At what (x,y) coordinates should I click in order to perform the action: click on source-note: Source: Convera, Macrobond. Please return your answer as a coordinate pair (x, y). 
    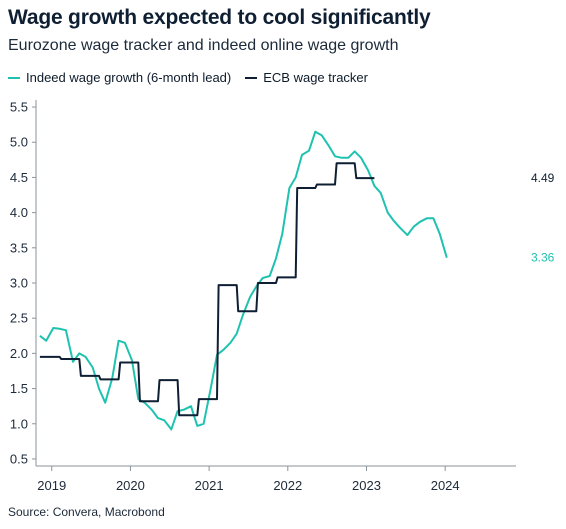
    Looking at the image, I should click on (86, 512).